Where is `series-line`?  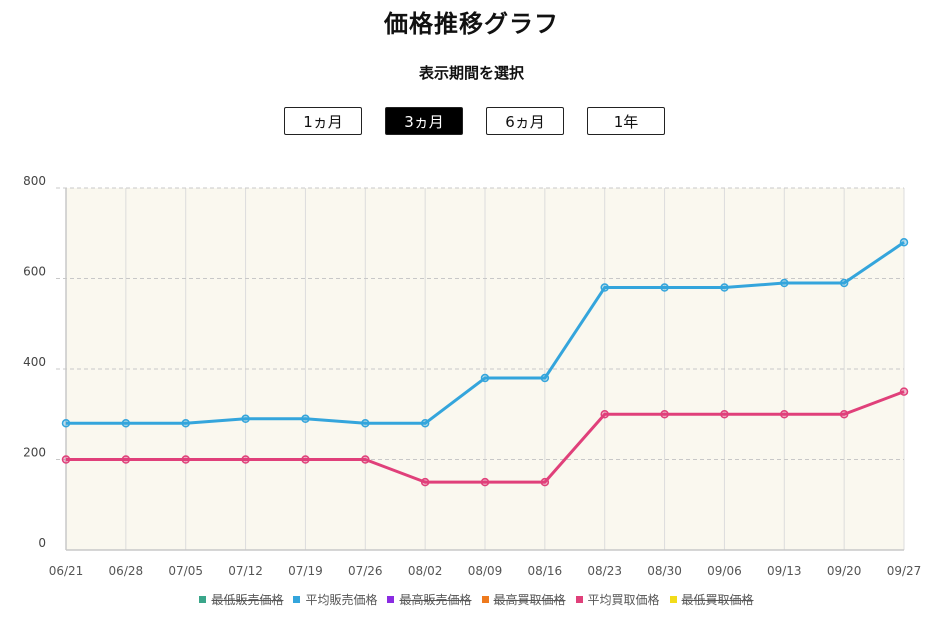 series-line is located at coordinates (485, 437).